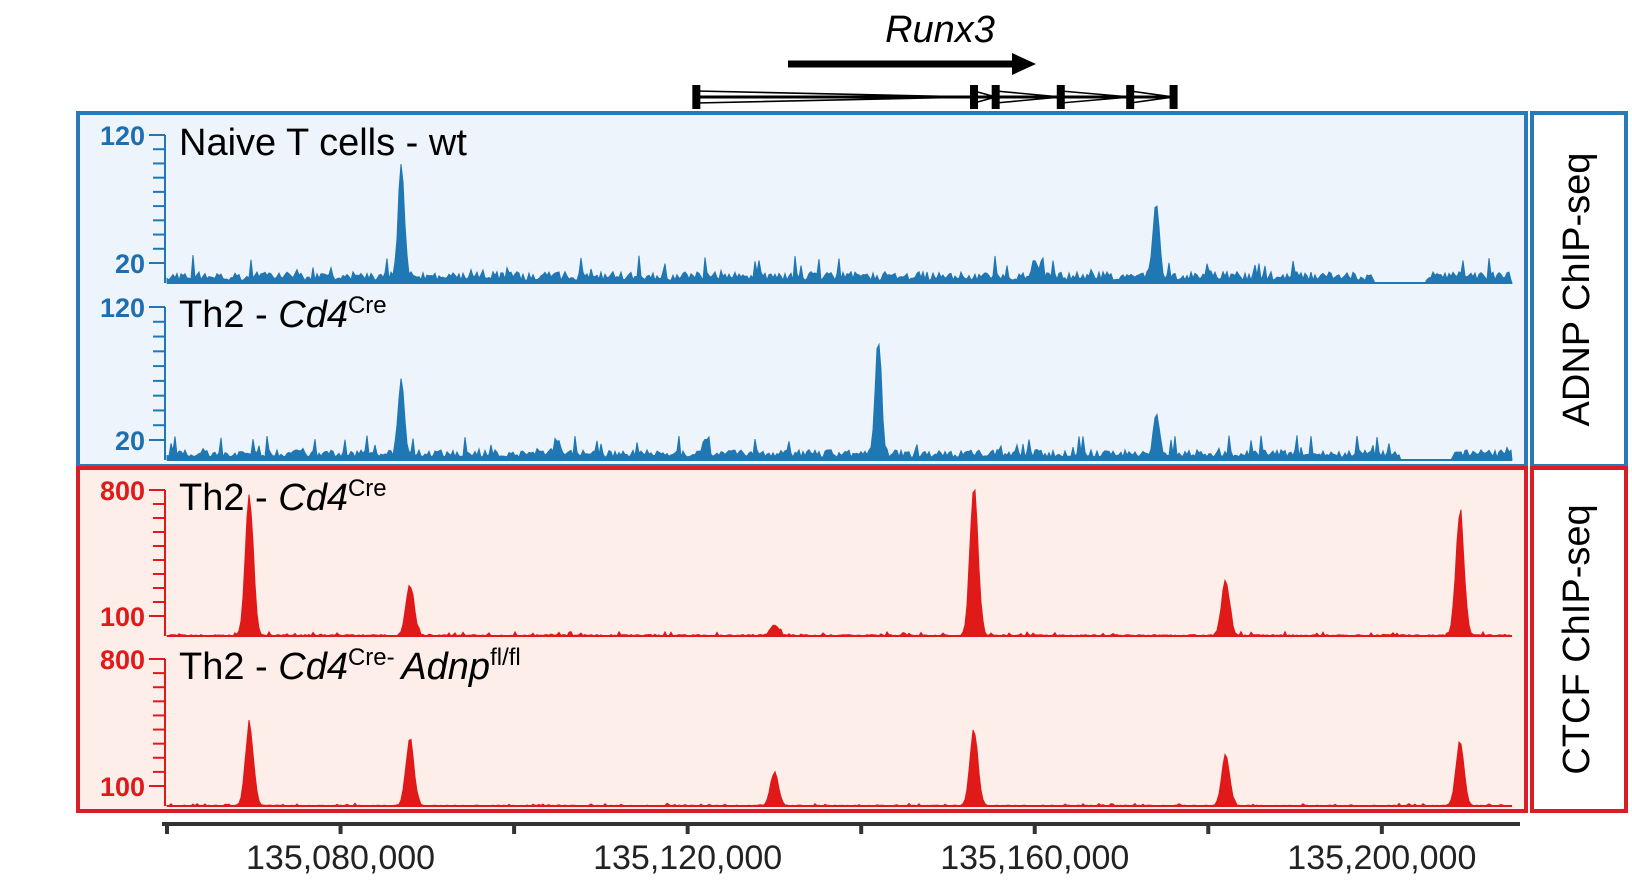  What do you see at coordinates (283, 497) in the screenshot?
I see `track-label-2: Th2 - Cd4Cre` at bounding box center [283, 497].